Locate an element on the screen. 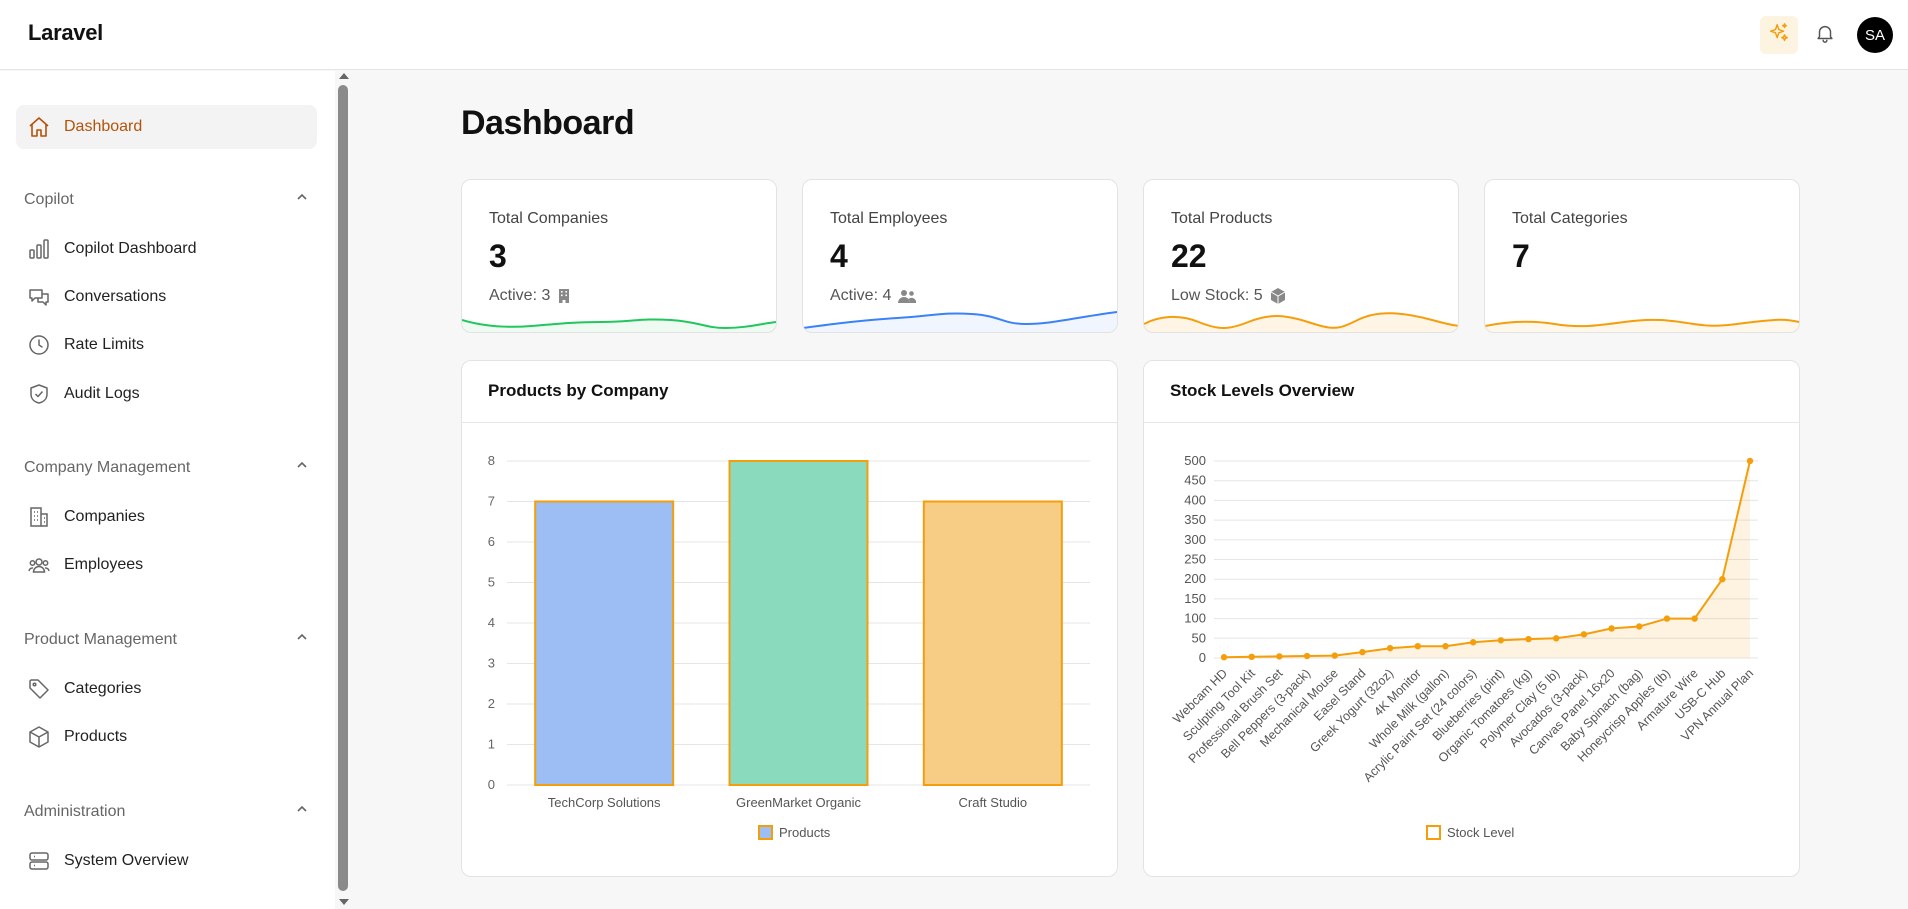 Image resolution: width=1908 pixels, height=909 pixels. sidebar-item-label: Conversations is located at coordinates (115, 296).